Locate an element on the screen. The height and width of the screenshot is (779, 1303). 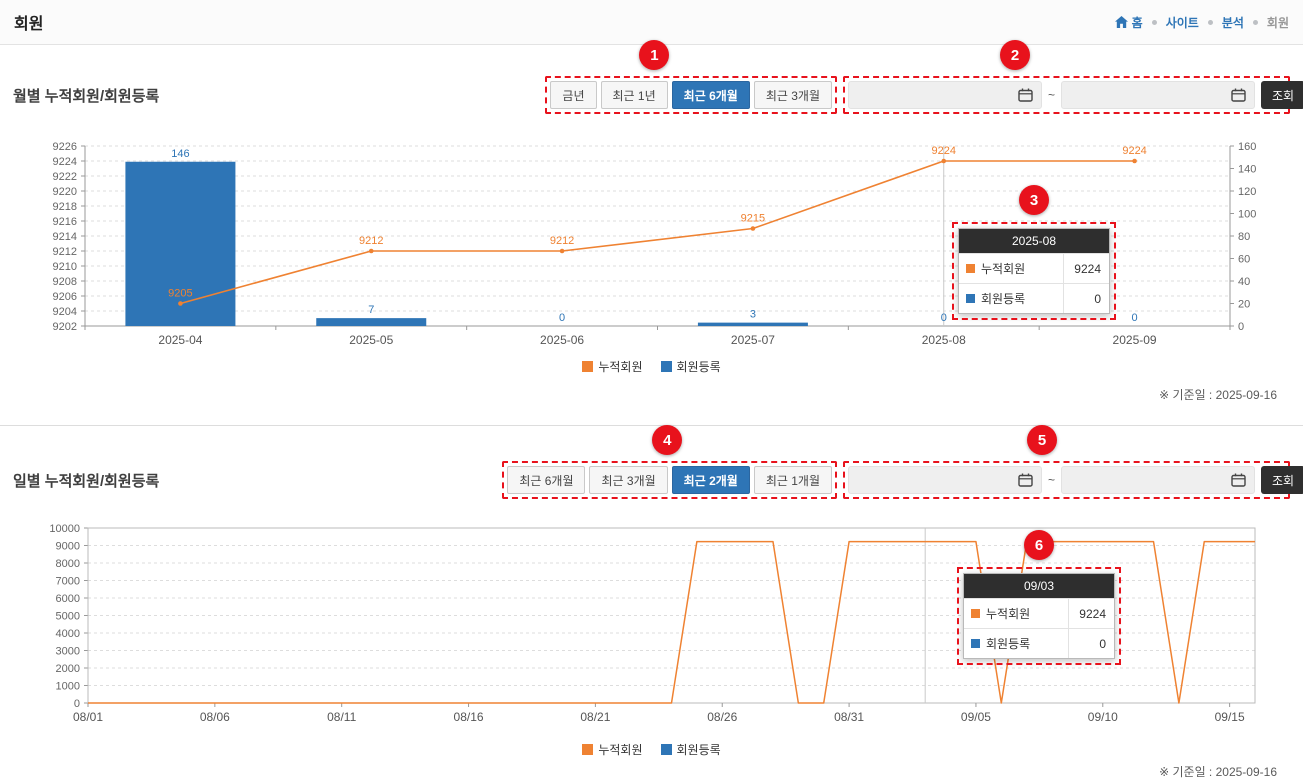
monthly-filter-1year-button: 최근 1년 is located at coordinates (634, 95).